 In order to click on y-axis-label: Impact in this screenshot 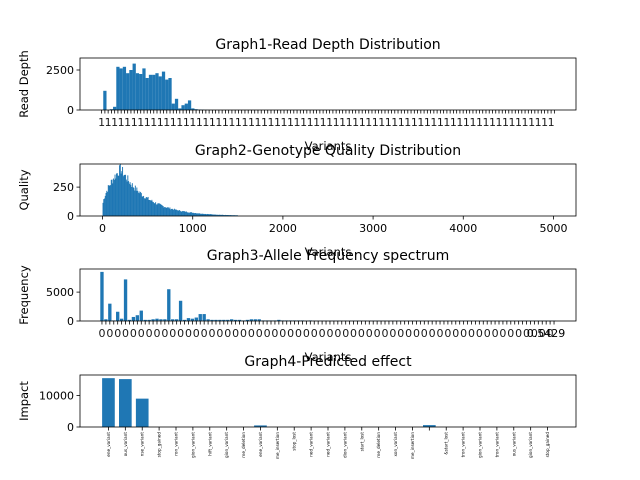, I will do `click(24, 401)`.